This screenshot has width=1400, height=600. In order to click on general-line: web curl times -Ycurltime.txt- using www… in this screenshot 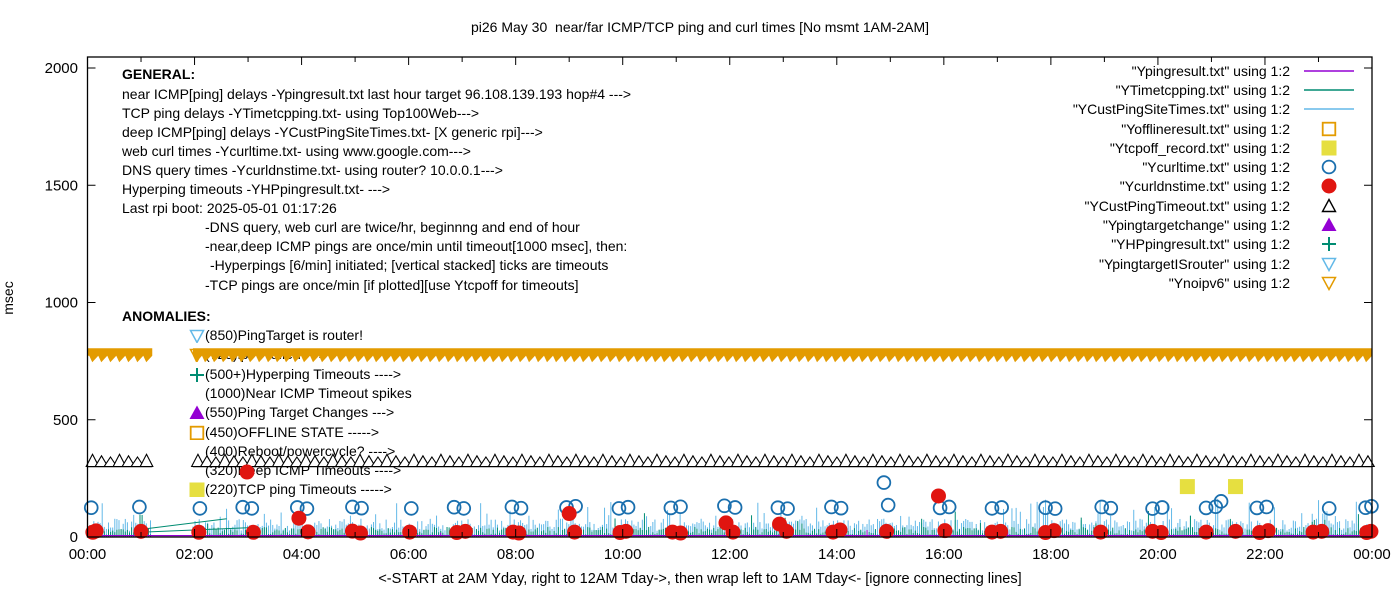, I will do `click(296, 151)`.